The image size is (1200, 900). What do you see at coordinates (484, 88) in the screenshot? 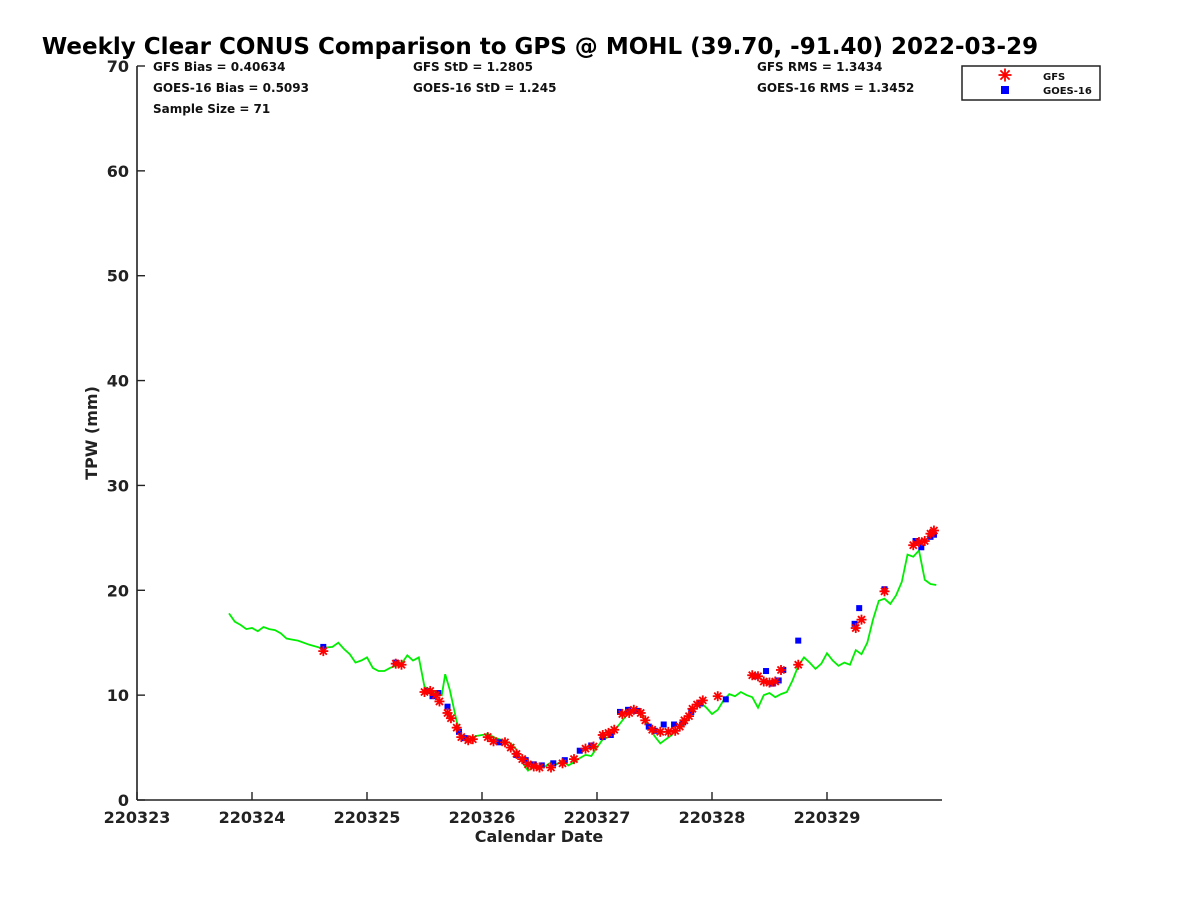
I see `goes-std: GOES-16 StD = 1.245` at bounding box center [484, 88].